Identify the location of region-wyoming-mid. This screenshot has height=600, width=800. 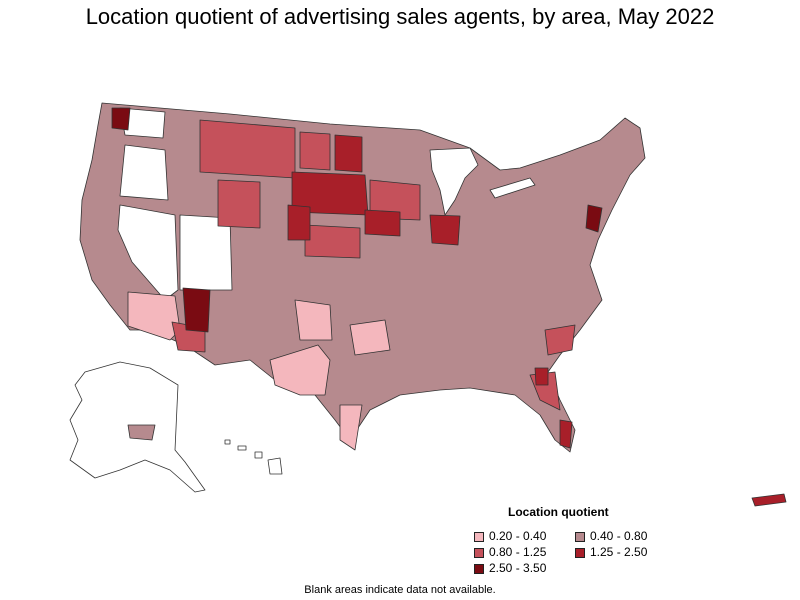
(239, 204).